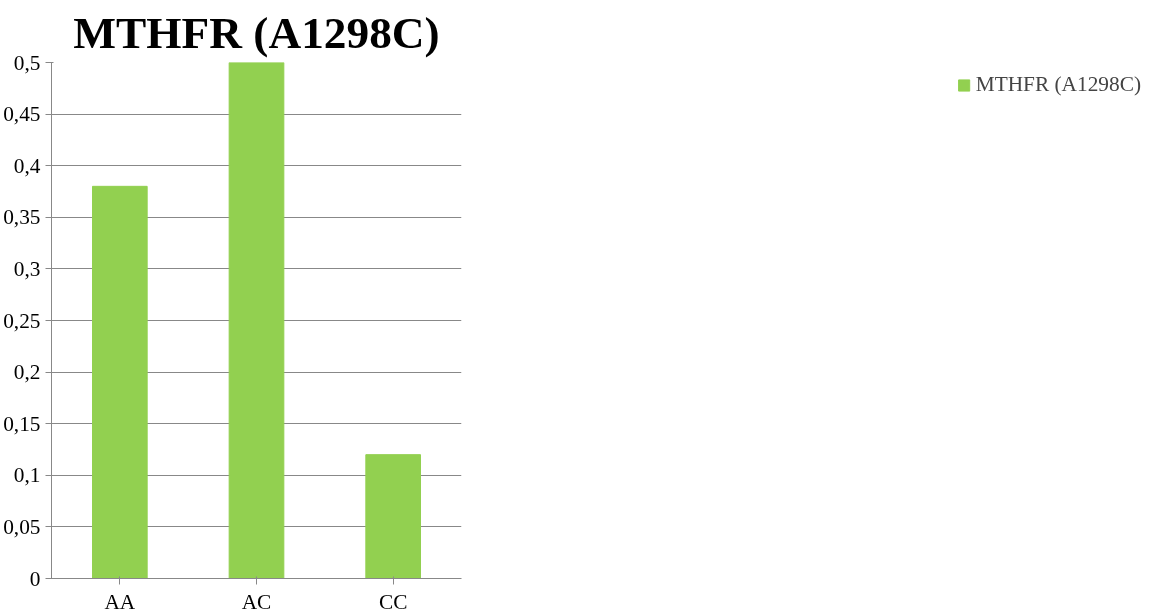 Image resolution: width=1151 pixels, height=616 pixels. Describe the element at coordinates (393, 601) in the screenshot. I see `x-tick-label: CC` at that location.